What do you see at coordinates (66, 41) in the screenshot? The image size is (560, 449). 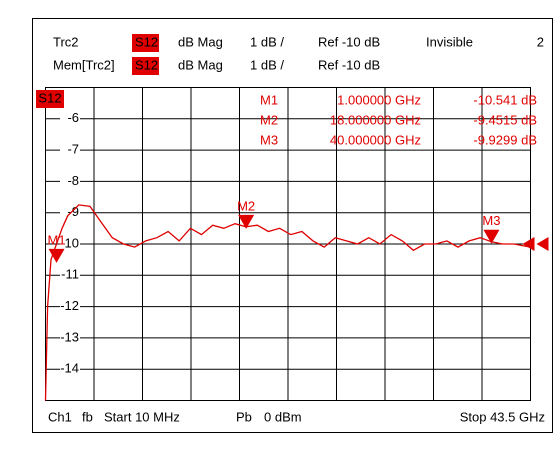 I see `header-text: Trc2` at bounding box center [66, 41].